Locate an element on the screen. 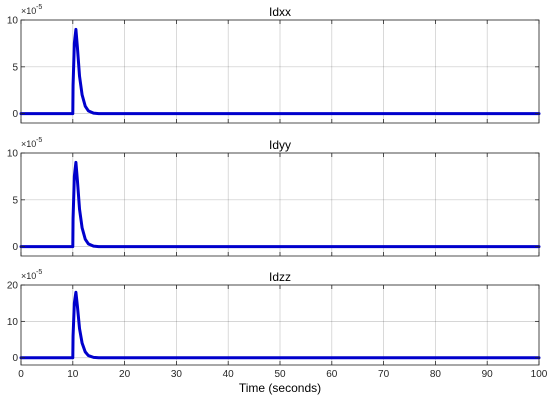 This screenshot has width=550, height=400. x-axis-label: Time (seconds) is located at coordinates (280, 388).